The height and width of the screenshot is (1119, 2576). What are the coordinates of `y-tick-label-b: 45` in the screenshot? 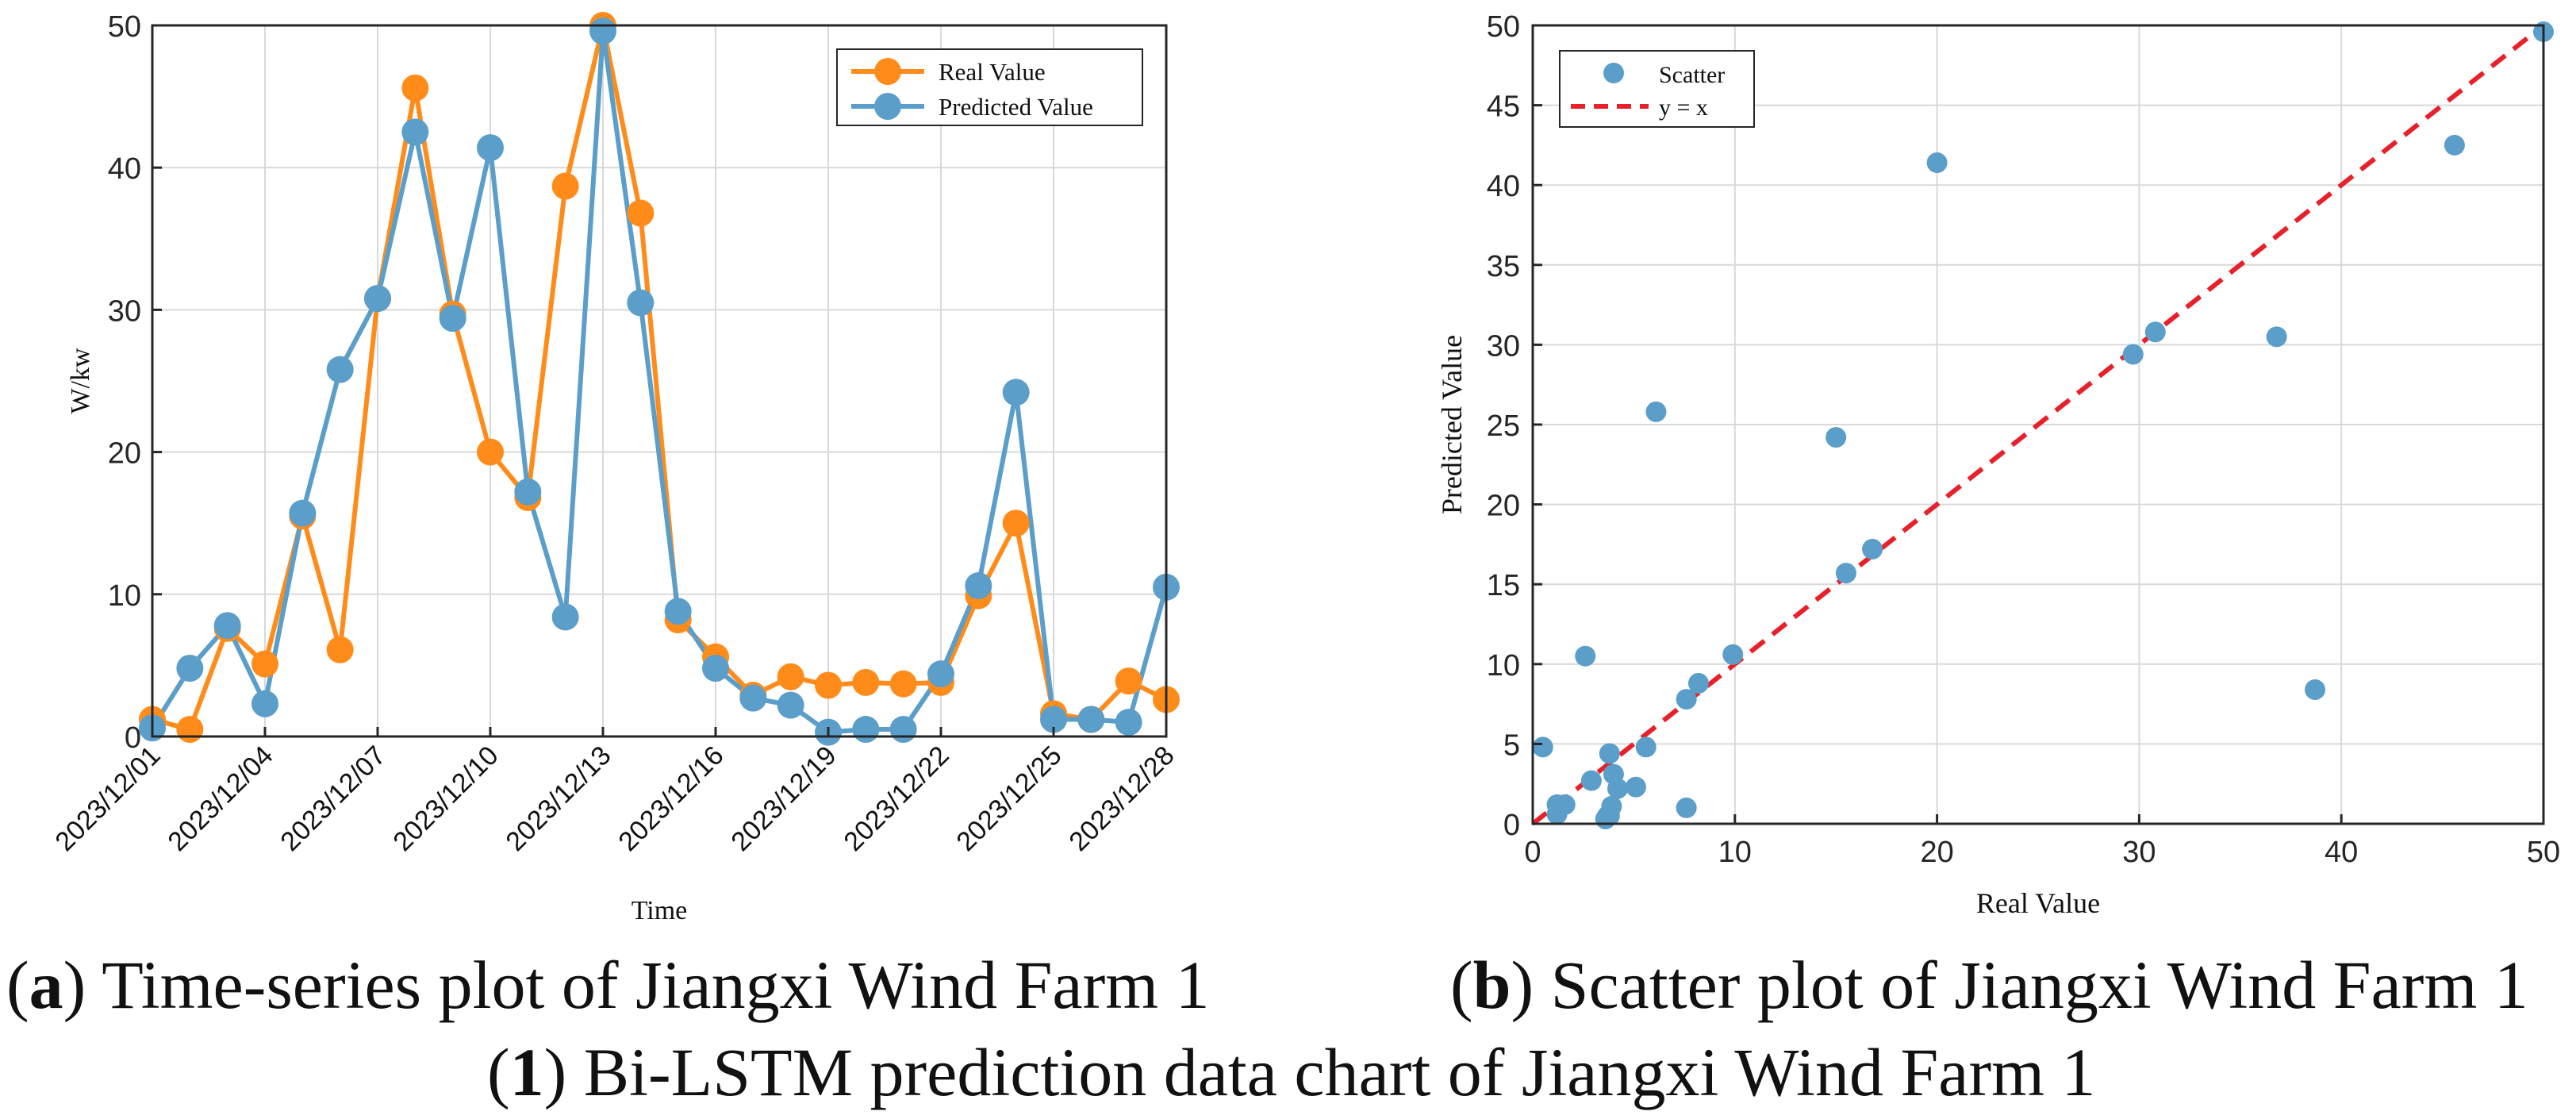 It's located at (1503, 107).